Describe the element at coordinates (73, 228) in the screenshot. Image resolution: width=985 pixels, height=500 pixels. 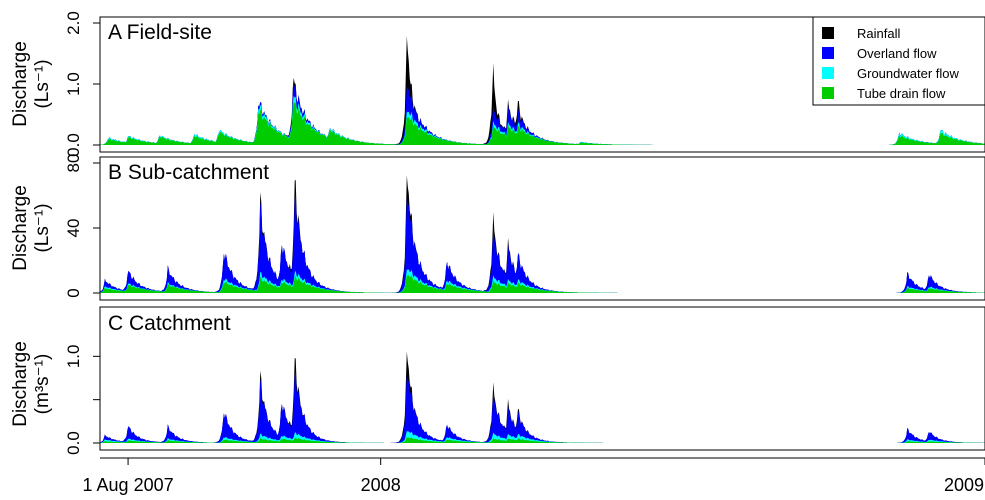
I see `y-tick-label-sub-catchment: 40` at that location.